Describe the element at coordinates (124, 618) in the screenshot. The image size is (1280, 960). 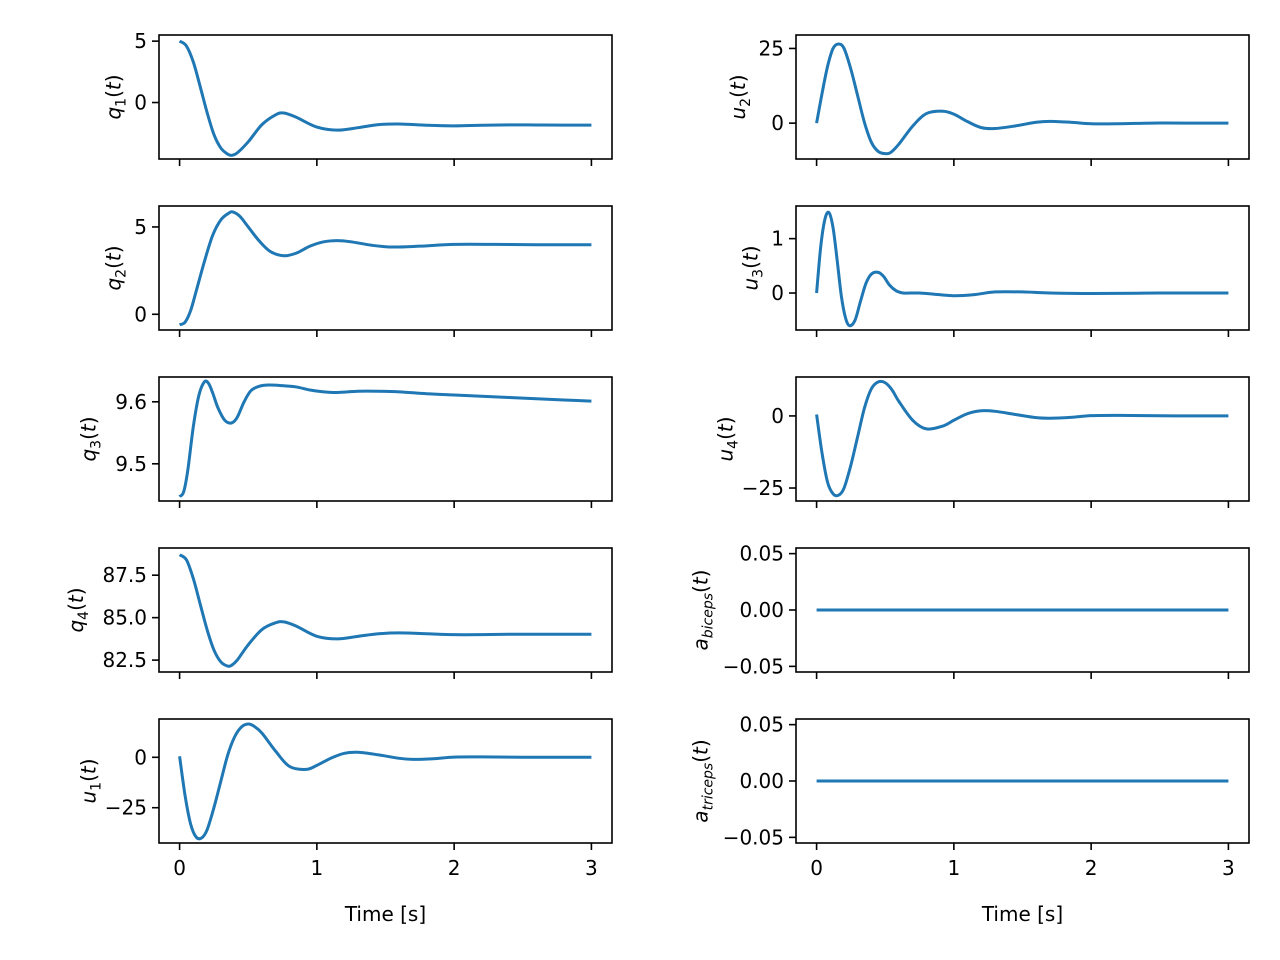
I see `y-tick-label: 85.0` at that location.